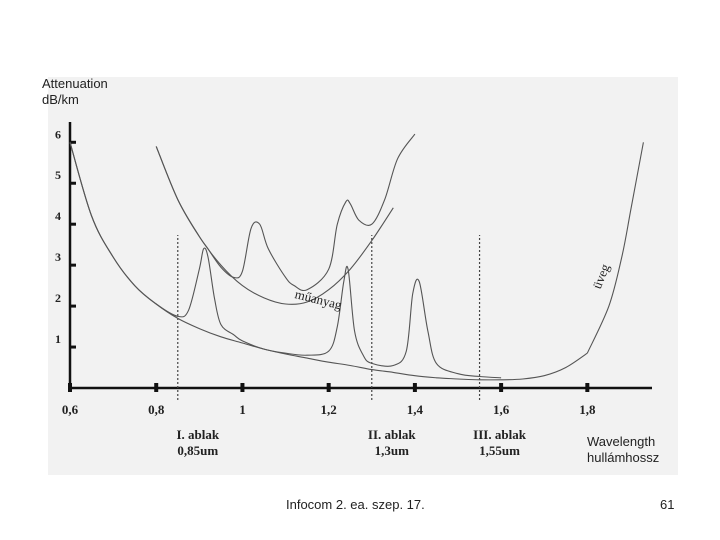  What do you see at coordinates (392, 434) in the screenshot?
I see `window-label: II. ablak` at bounding box center [392, 434].